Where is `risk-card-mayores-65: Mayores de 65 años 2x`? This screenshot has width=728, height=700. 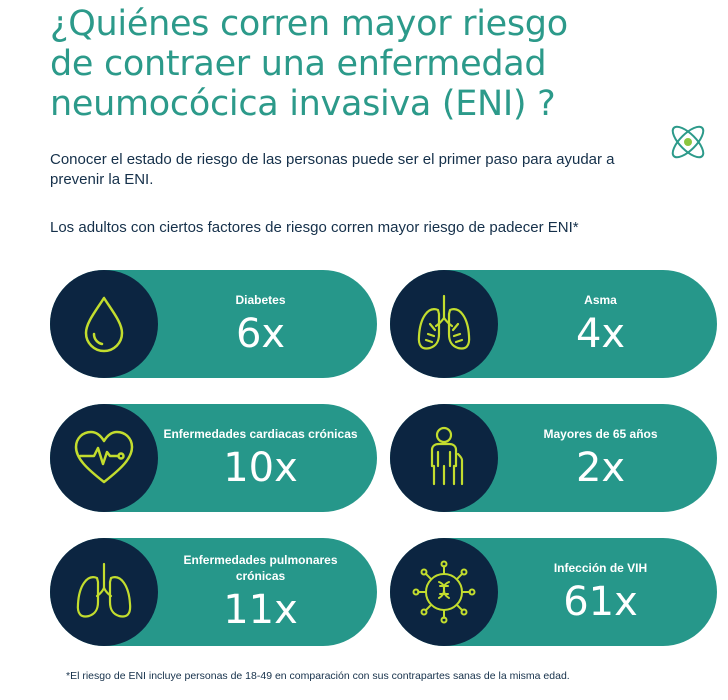
risk-card-mayores-65: Mayores de 65 años 2x is located at coordinates (553, 458).